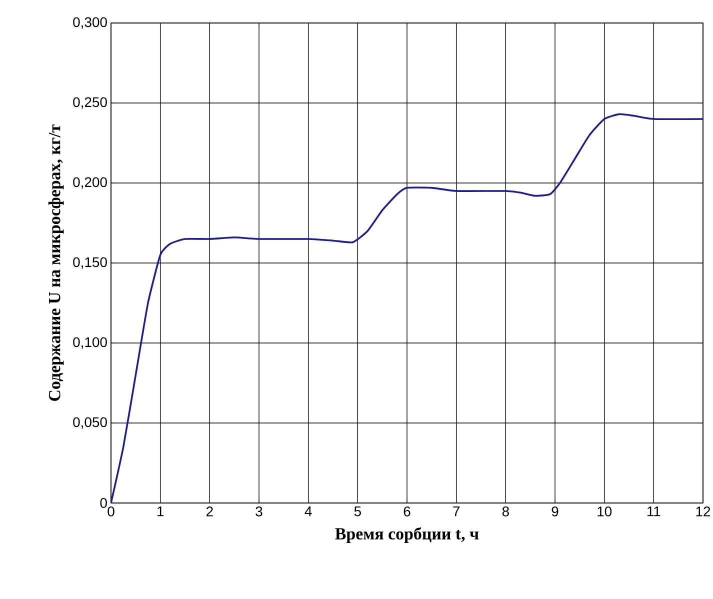 The width and height of the screenshot is (713, 599). I want to click on x-tick-label: 7, so click(456, 511).